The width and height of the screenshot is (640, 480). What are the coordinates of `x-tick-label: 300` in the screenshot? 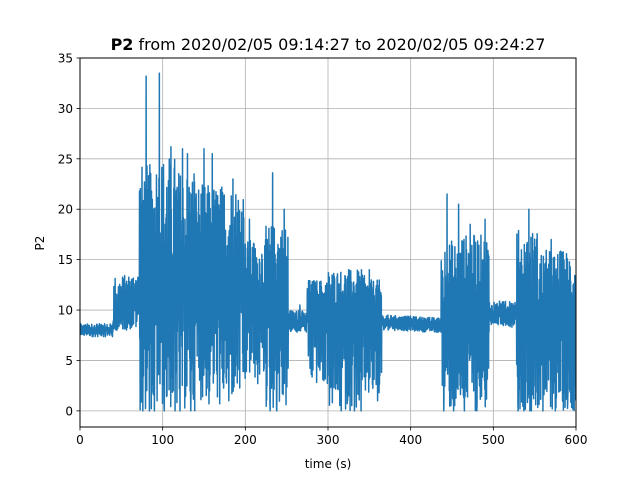 It's located at (328, 440).